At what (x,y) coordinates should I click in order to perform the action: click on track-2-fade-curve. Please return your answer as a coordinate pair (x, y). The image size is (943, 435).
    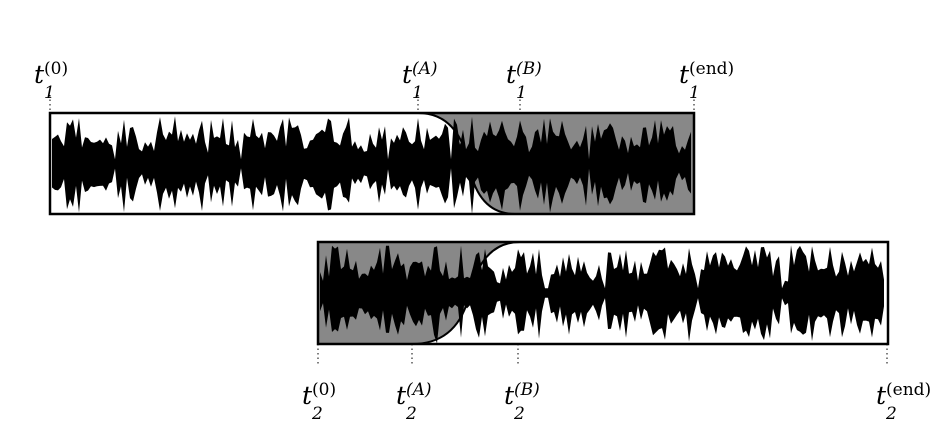
    Looking at the image, I should click on (466, 293).